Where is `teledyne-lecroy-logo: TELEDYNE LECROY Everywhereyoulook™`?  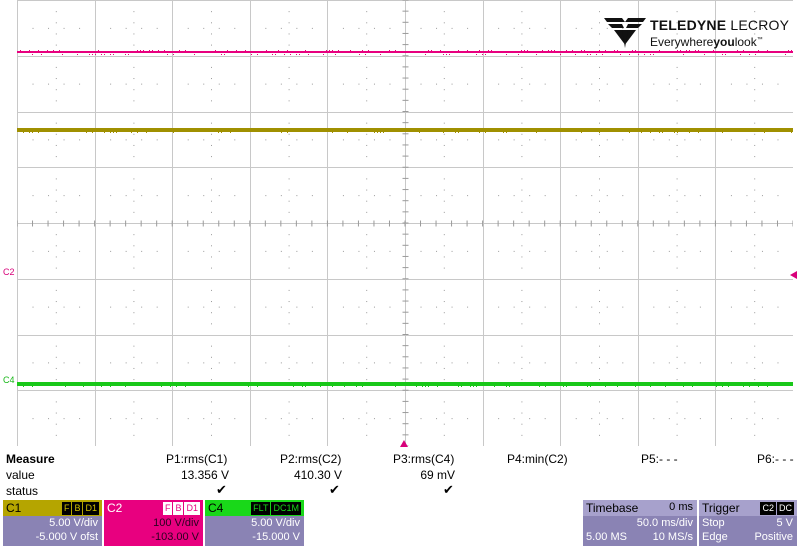
teledyne-lecroy-logo: TELEDYNE LECROY Everywhereyoulook™ is located at coordinates (699, 32).